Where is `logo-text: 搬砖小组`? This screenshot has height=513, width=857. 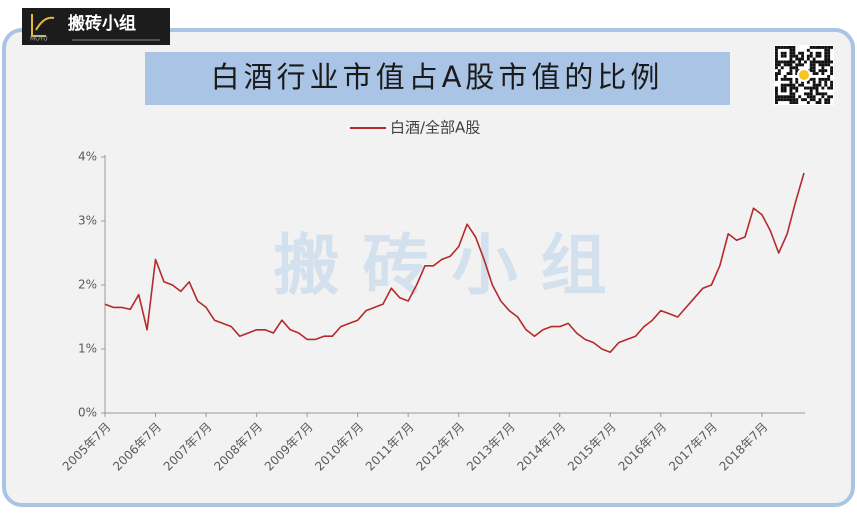
logo-text: 搬砖小组 is located at coordinates (102, 23).